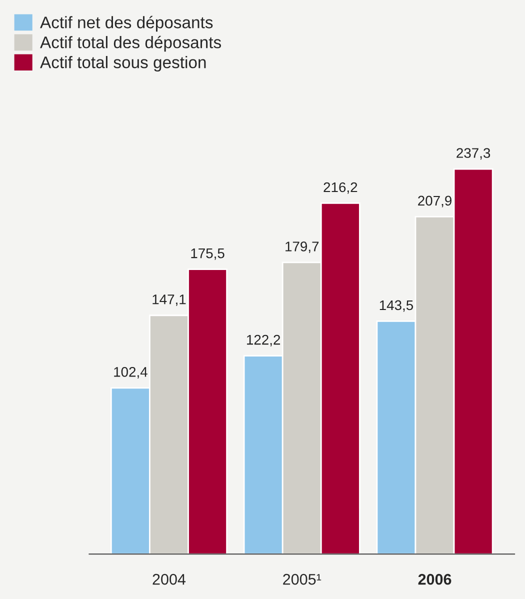 The image size is (525, 599). Describe the element at coordinates (302, 248) in the screenshot. I see `data-label: 179,7` at that location.